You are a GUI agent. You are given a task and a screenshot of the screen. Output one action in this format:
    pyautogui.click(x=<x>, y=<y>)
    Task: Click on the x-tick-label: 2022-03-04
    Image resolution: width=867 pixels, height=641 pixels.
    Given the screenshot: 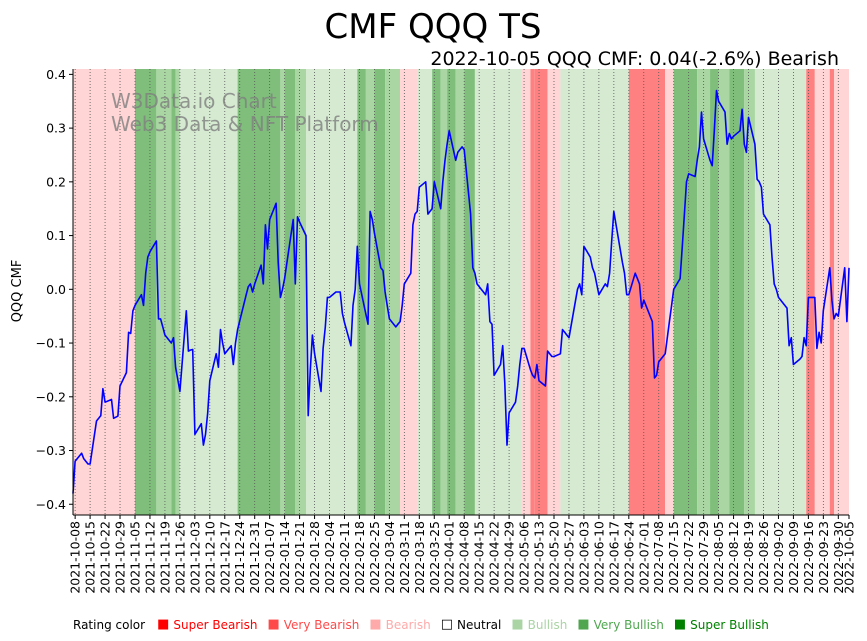 What is the action you would take?
    pyautogui.click(x=389, y=557)
    